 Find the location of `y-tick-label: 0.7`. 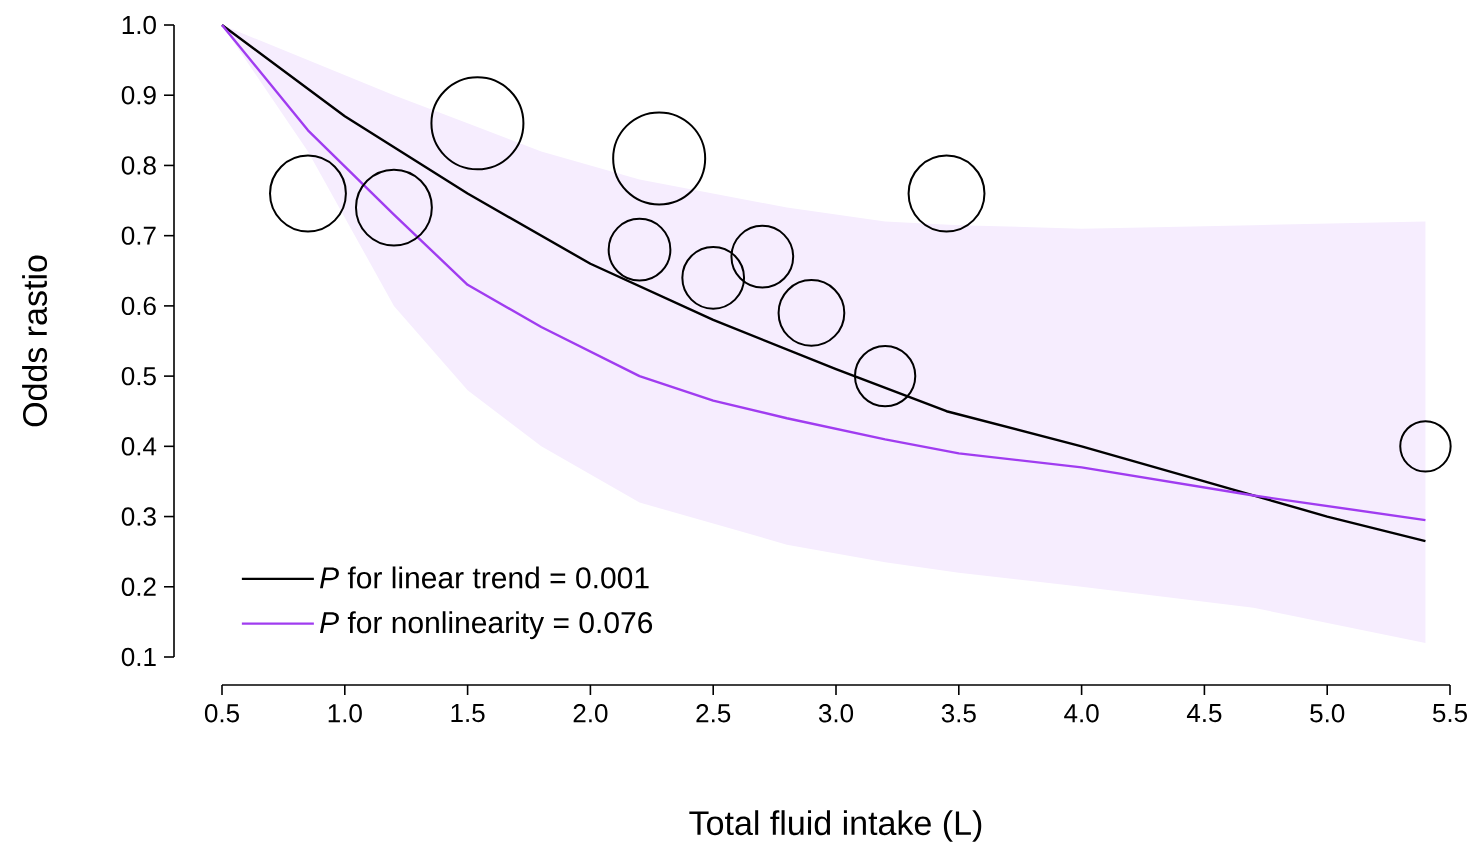

y-tick-label: 0.7 is located at coordinates (138, 236).